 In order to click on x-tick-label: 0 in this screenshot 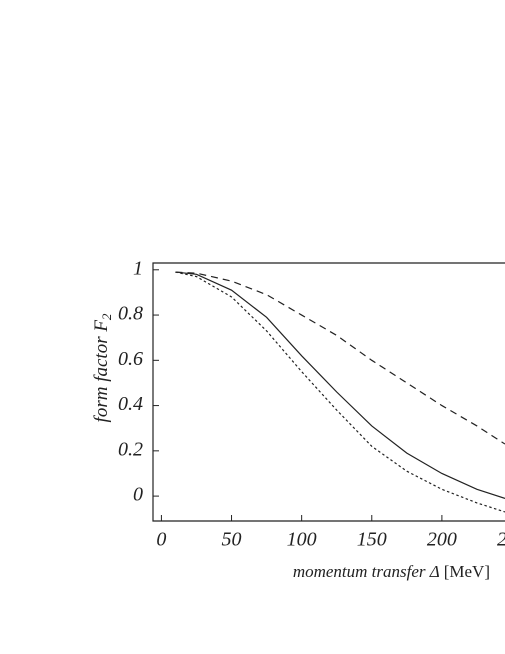, I will do `click(161, 540)`.